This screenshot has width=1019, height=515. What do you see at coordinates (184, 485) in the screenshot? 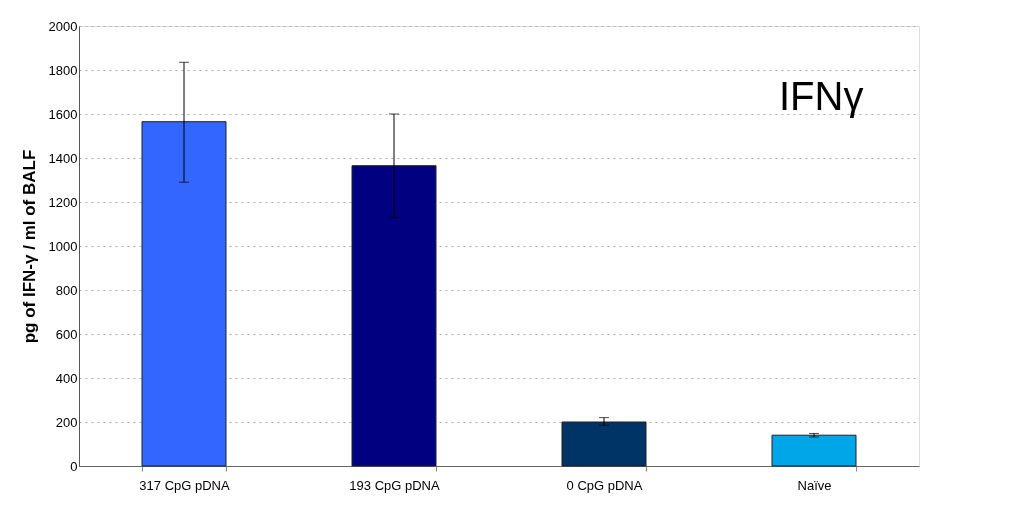
I see `x-tick-label: 317 CpG pDNA` at bounding box center [184, 485].